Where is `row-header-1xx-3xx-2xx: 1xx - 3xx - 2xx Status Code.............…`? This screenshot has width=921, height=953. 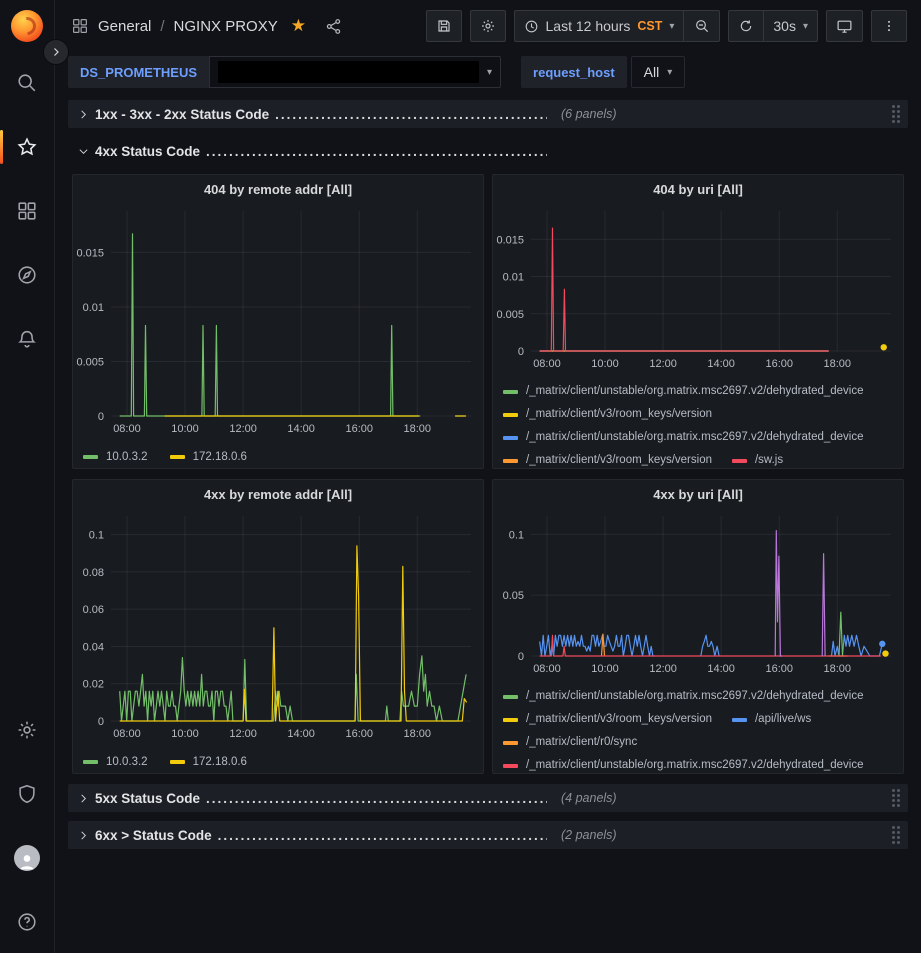
row-header-1xx-3xx-2xx: 1xx - 3xx - 2xx Status Code.............… is located at coordinates (488, 114).